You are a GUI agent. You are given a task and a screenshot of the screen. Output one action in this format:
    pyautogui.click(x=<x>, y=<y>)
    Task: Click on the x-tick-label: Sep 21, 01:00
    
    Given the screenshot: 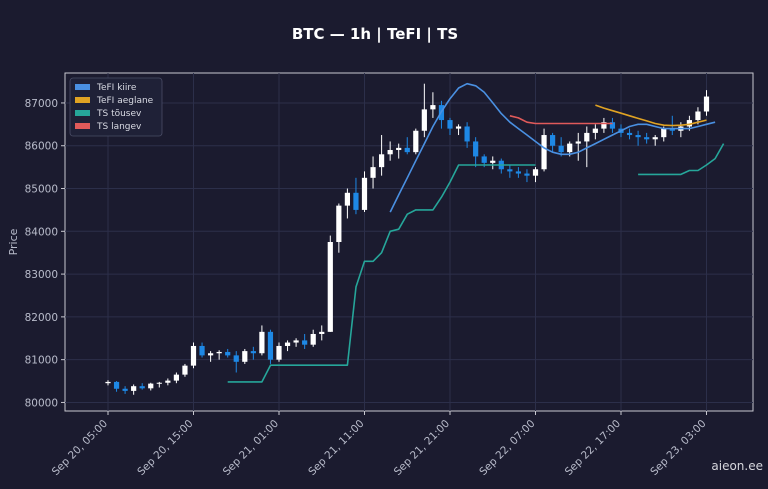 What is the action you would take?
    pyautogui.click(x=251, y=448)
    